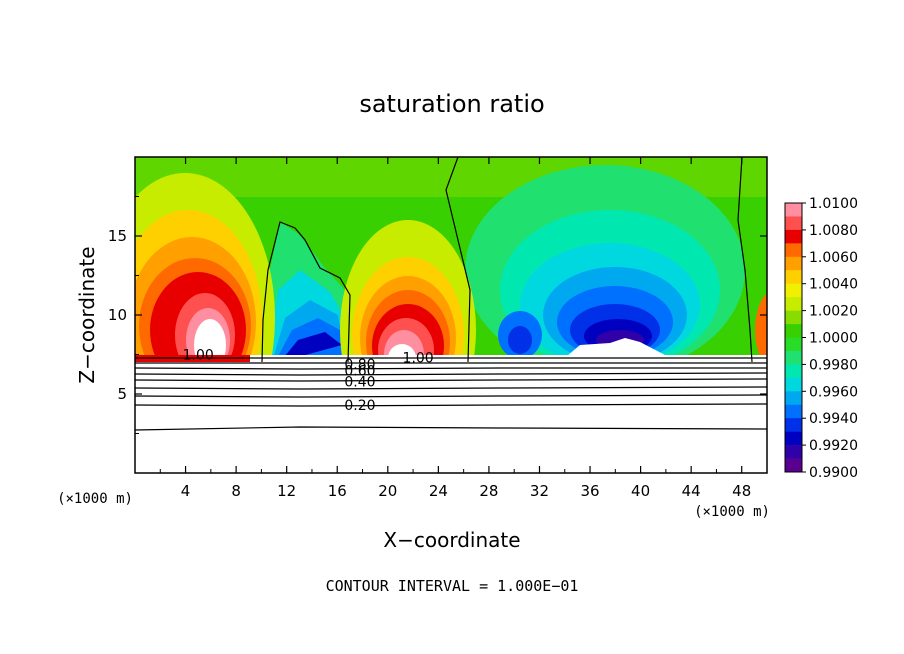  What do you see at coordinates (833, 365) in the screenshot?
I see `colorbar-label: 0.9980` at bounding box center [833, 365].